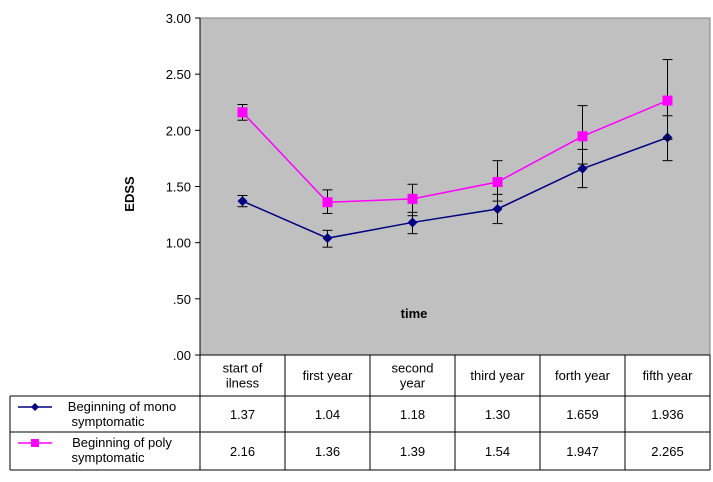  What do you see at coordinates (327, 414) in the screenshot?
I see `table-value: 1.04` at bounding box center [327, 414].